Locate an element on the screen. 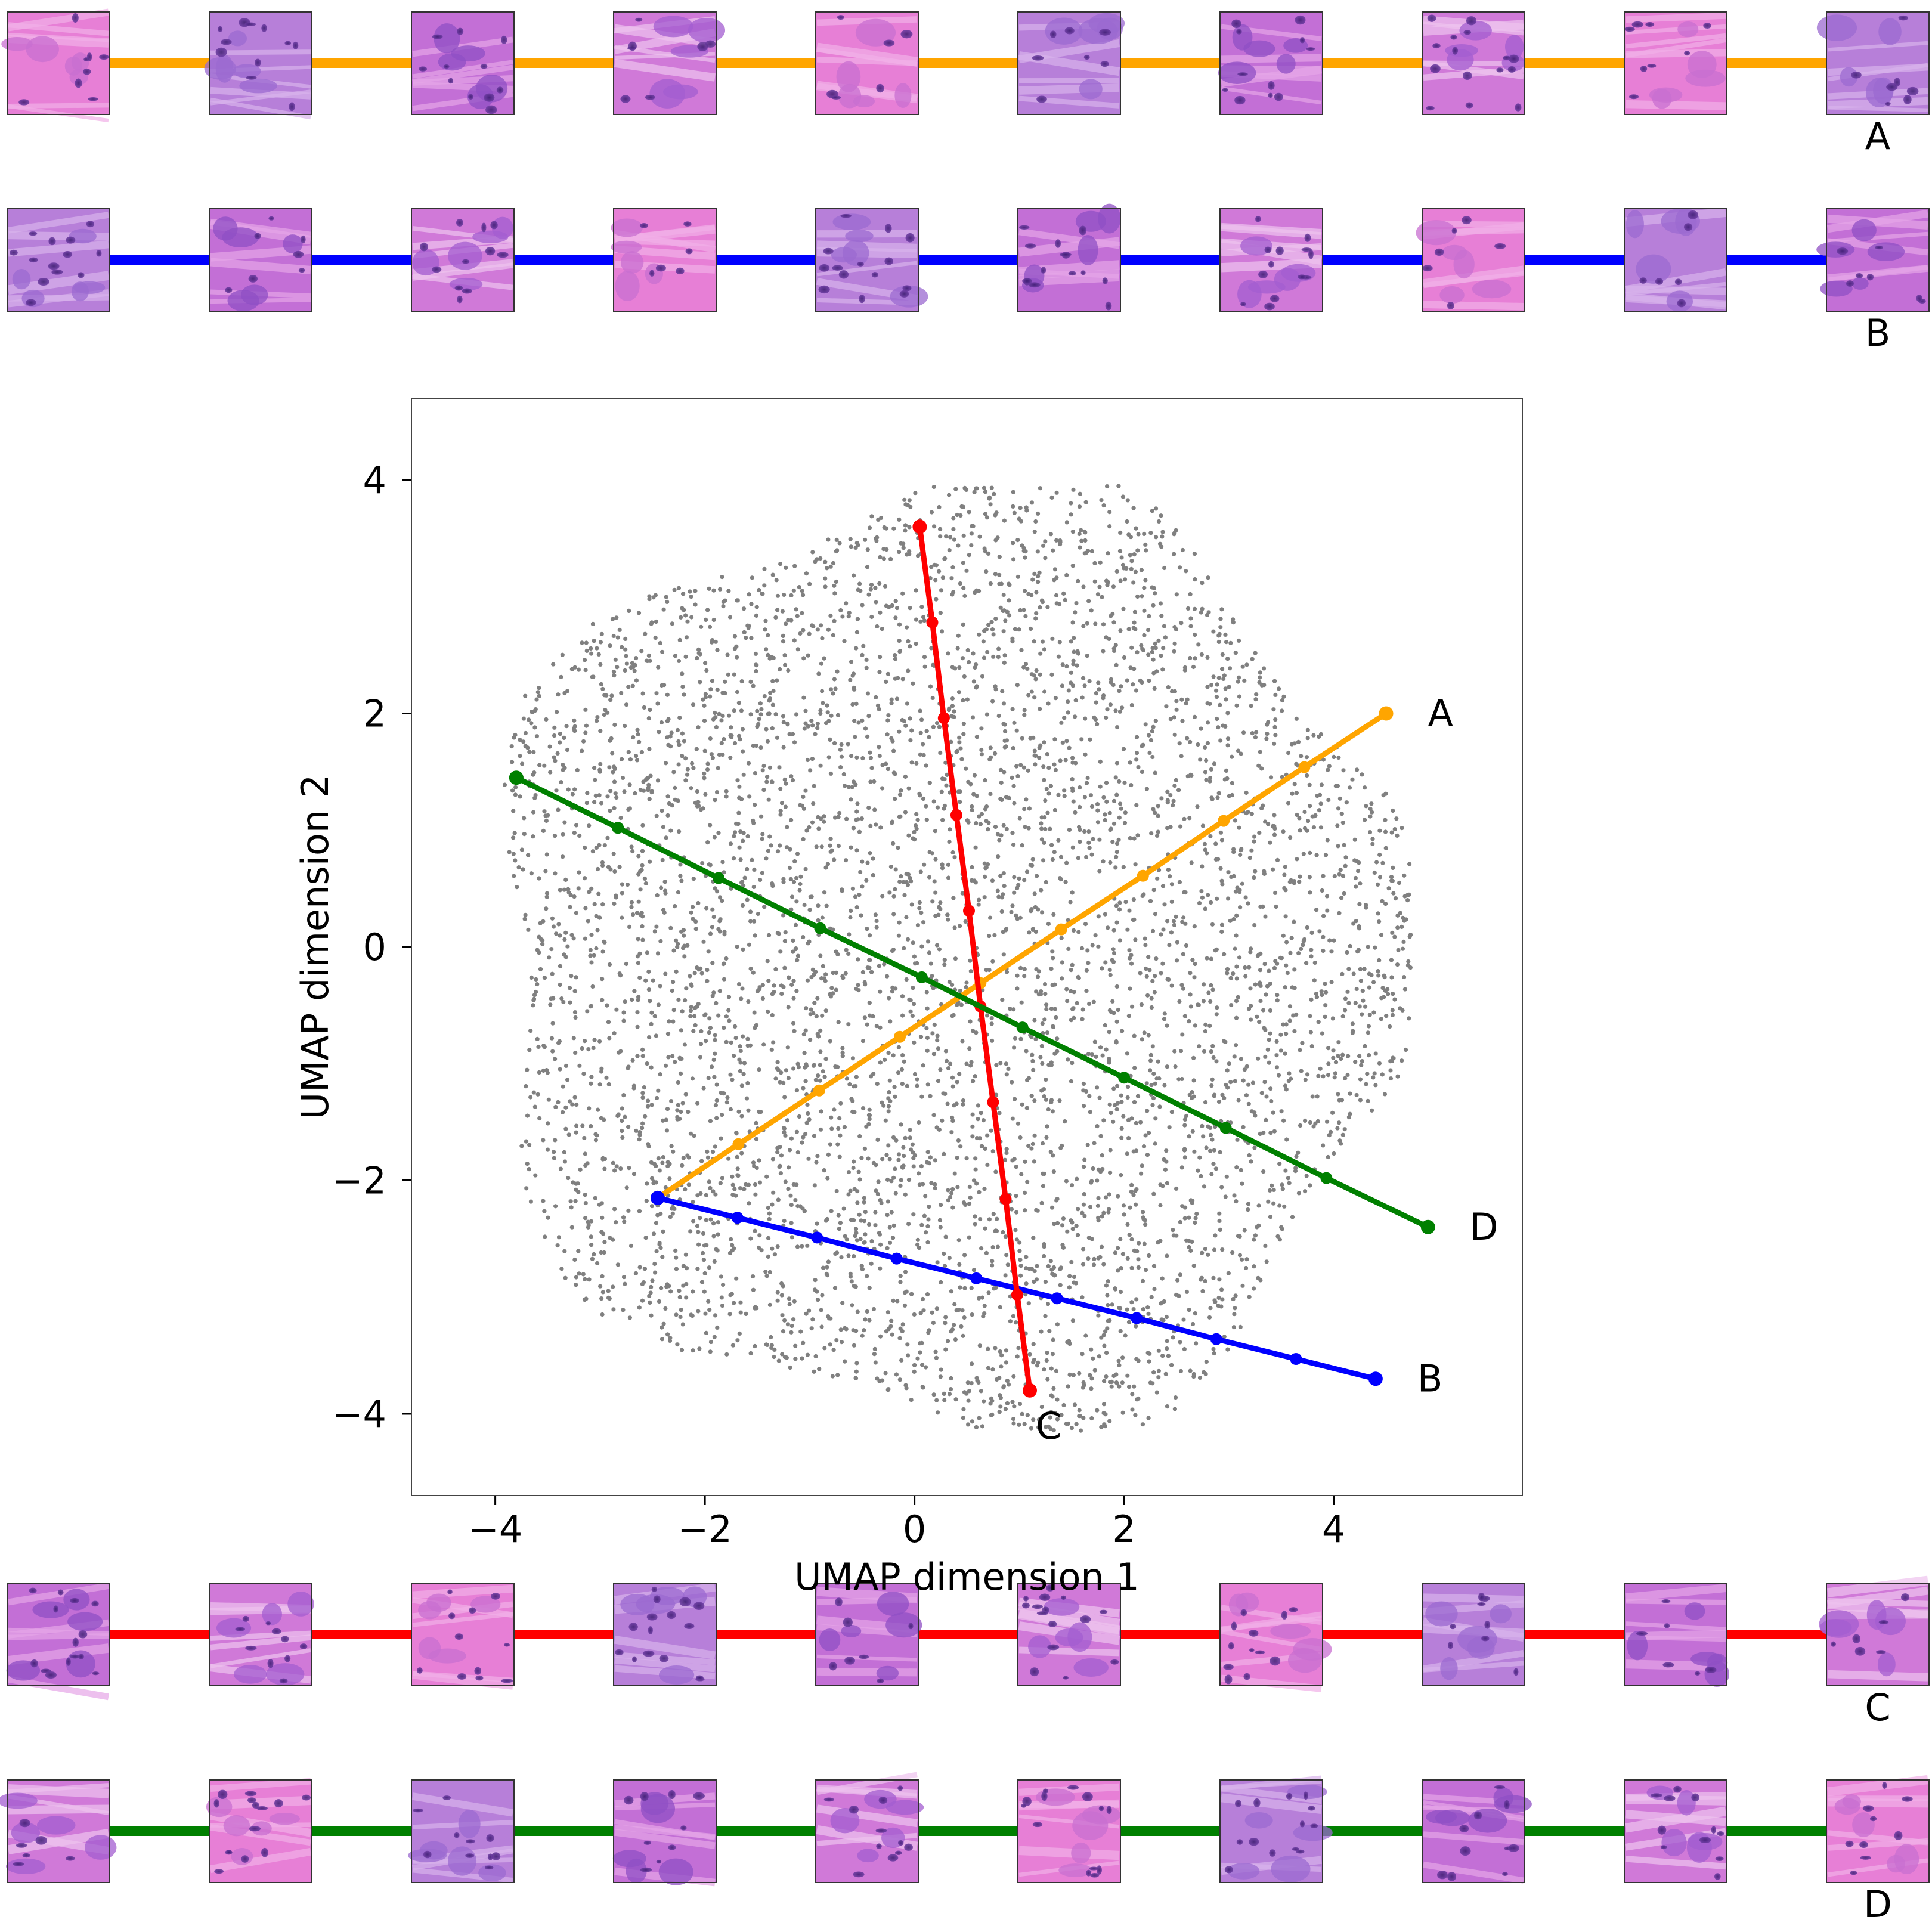 The image size is (1932, 1932). tile-fiber is located at coordinates (462, 1804).